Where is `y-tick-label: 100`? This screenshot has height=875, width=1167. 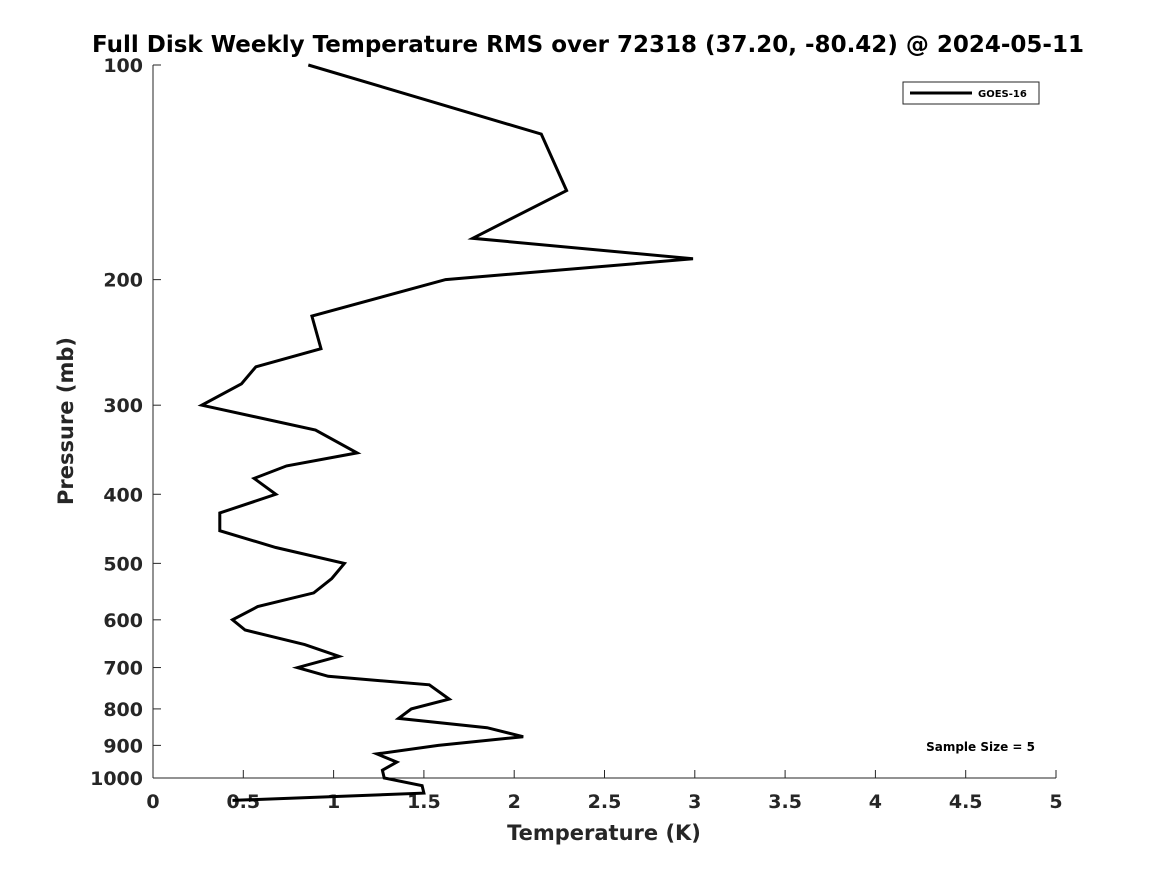
y-tick-label: 100 is located at coordinates (123, 66).